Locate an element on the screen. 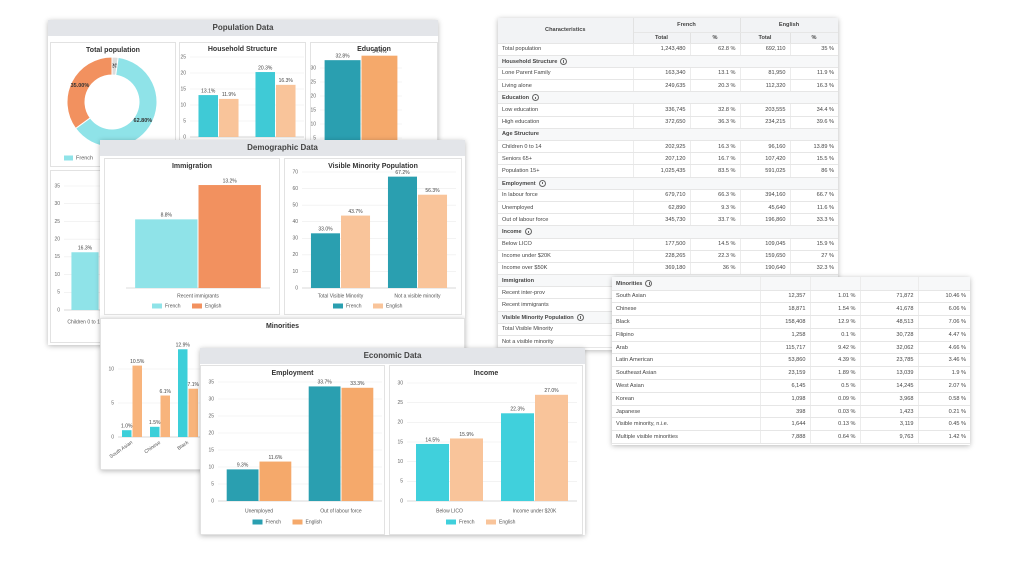 The width and height of the screenshot is (1024, 576). section-title: Income is located at coordinates (512, 232).